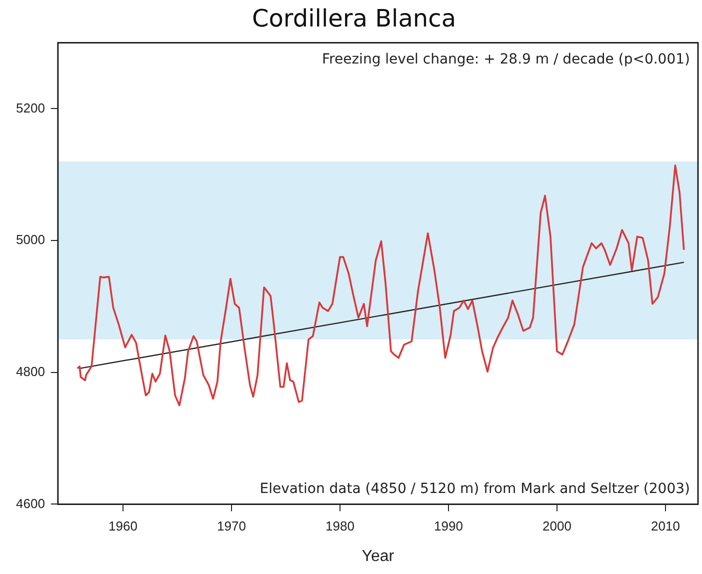 This screenshot has width=702, height=574. I want to click on x-tick-label: 2000, so click(557, 526).